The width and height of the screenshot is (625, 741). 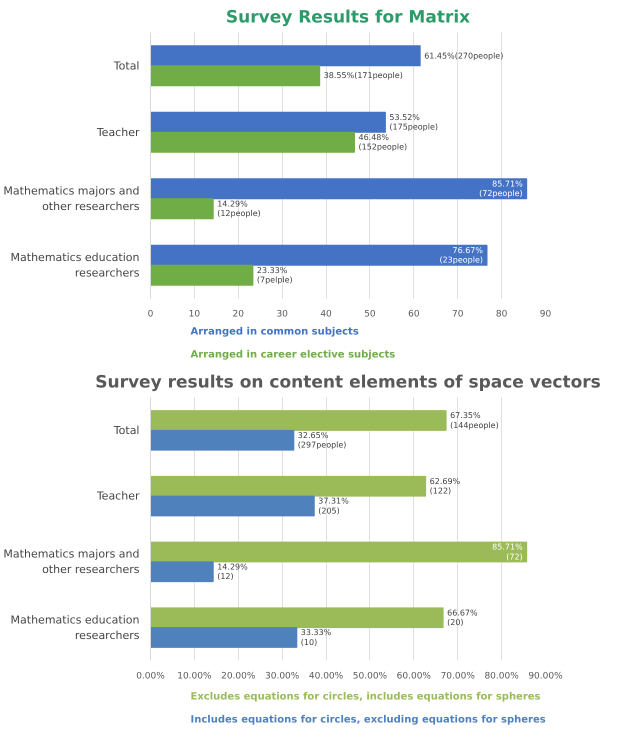 What do you see at coordinates (232, 572) in the screenshot?
I see `data-label: 14.29% (12)` at bounding box center [232, 572].